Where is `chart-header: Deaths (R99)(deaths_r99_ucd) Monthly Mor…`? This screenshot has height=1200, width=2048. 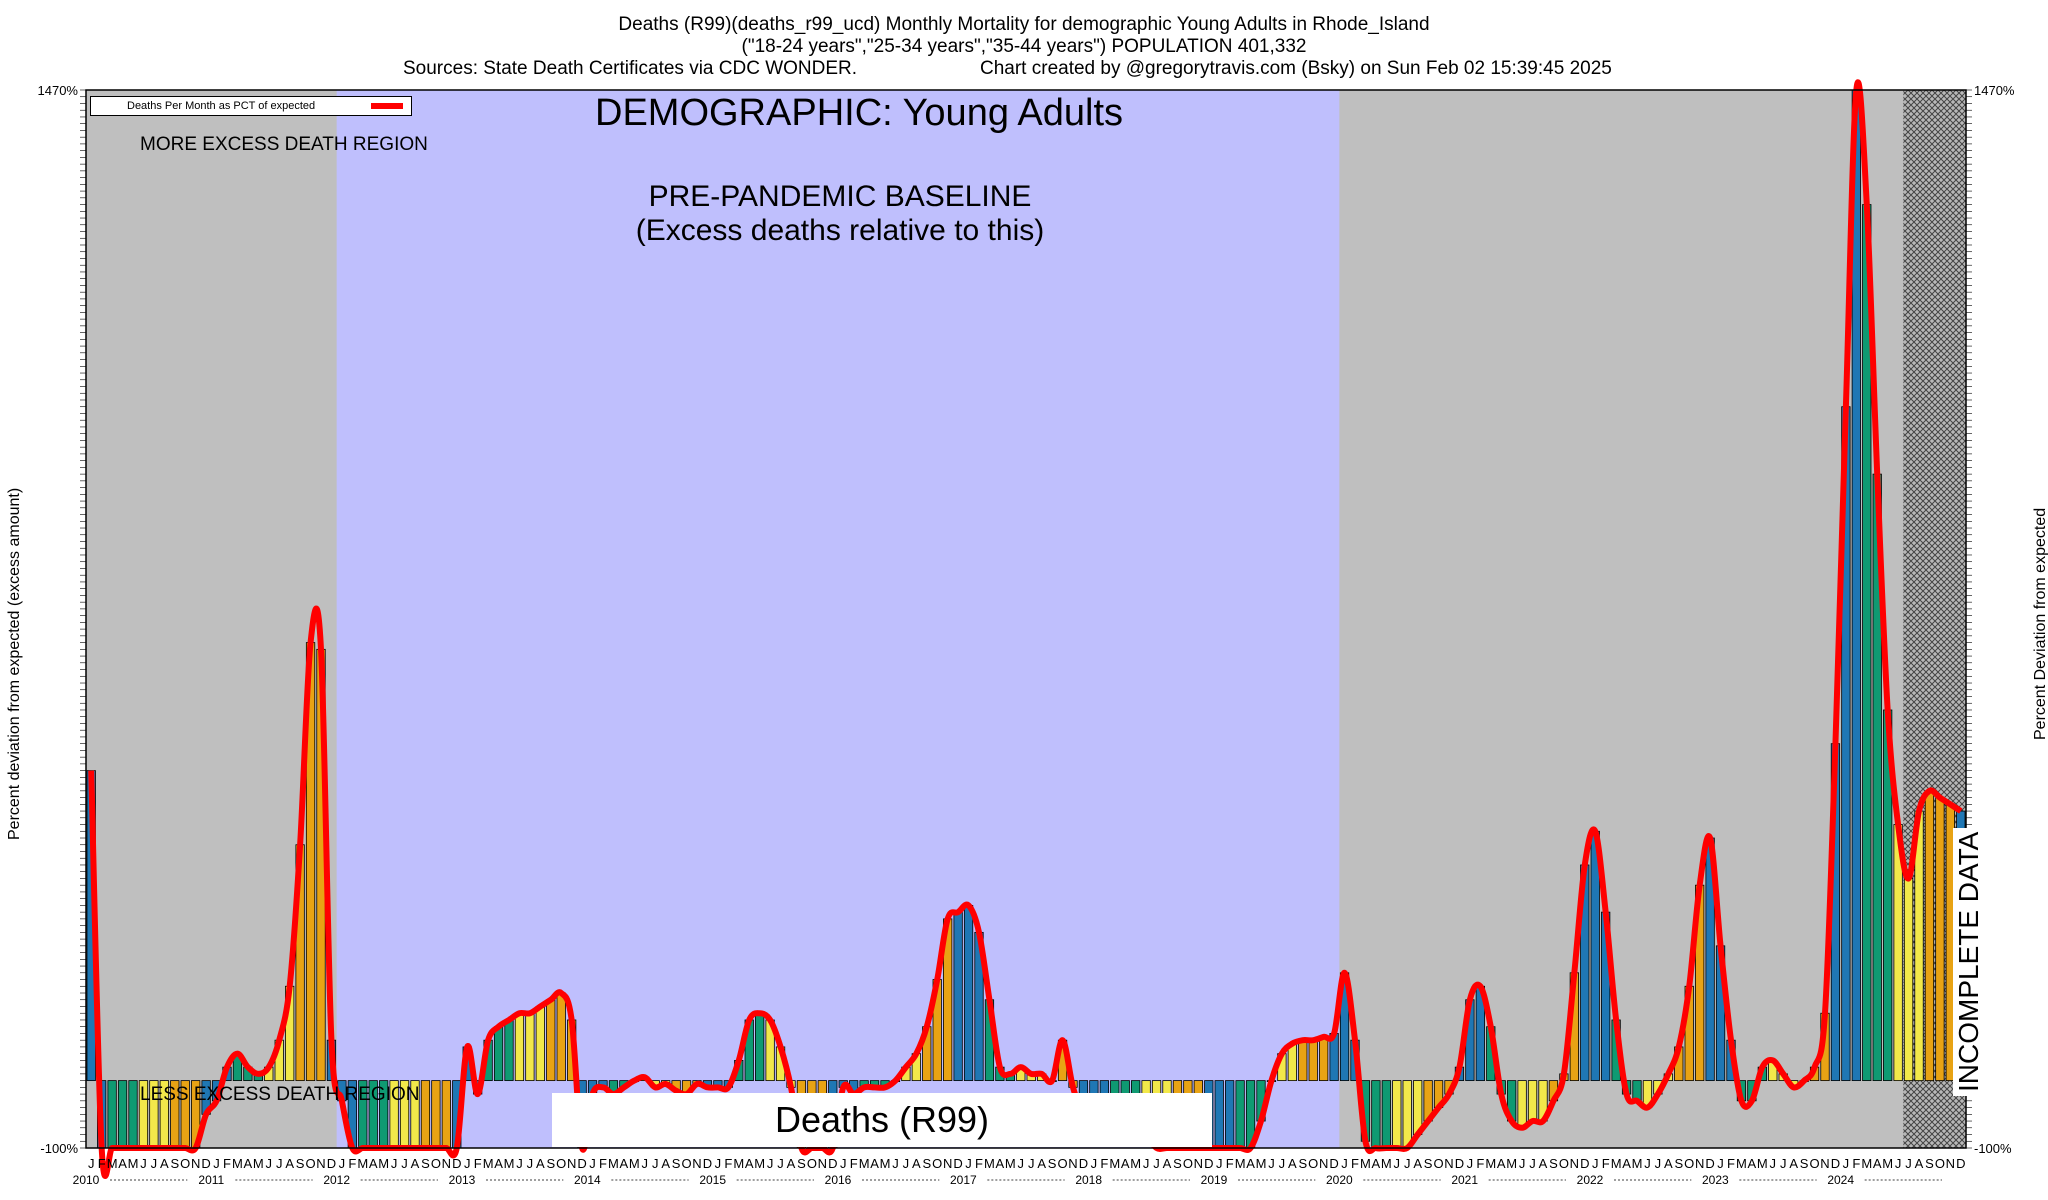 chart-header: Deaths (R99)(deaths_r99_ucd) Monthly Mor… is located at coordinates (1024, 47).